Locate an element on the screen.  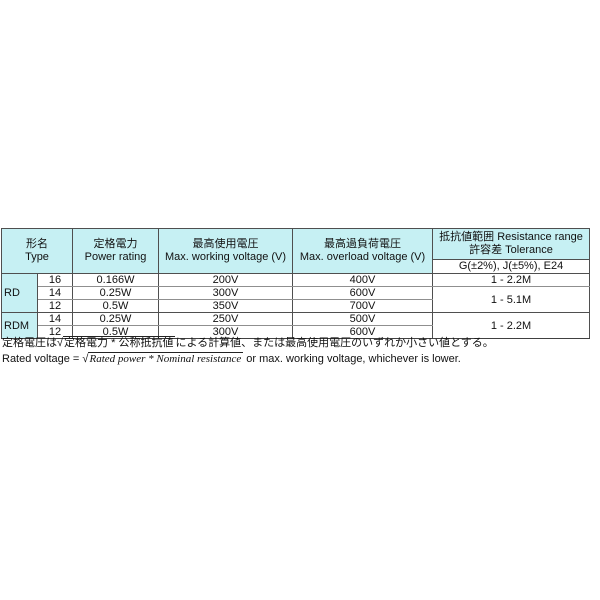
header-overload-ja: 最高過負荷電圧 is located at coordinates (363, 244).